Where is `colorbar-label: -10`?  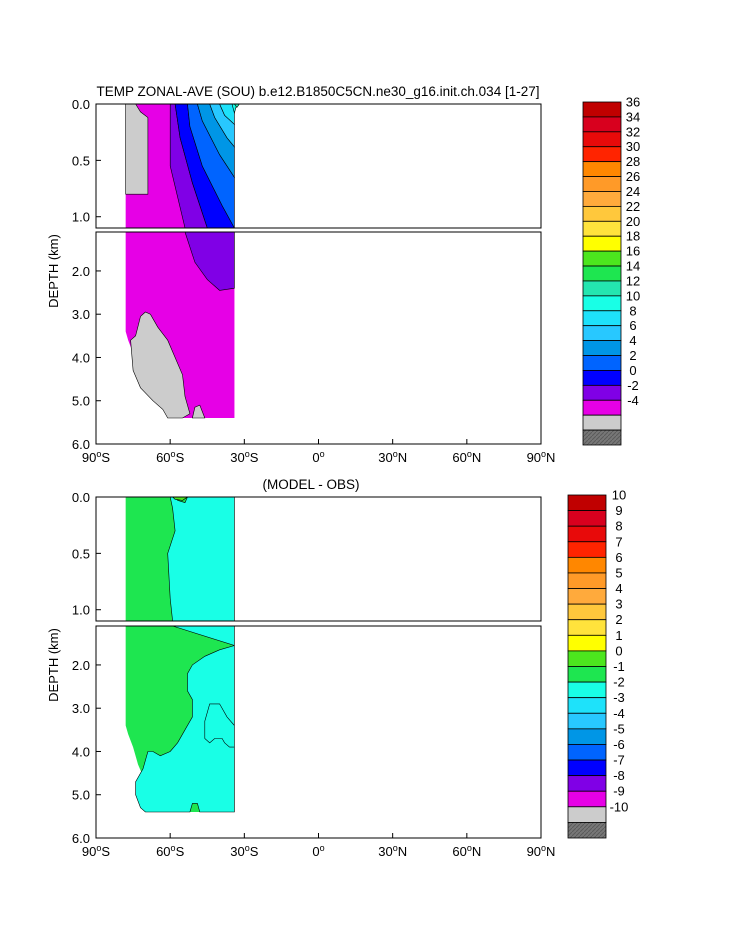
colorbar-label: -10 is located at coordinates (619, 806).